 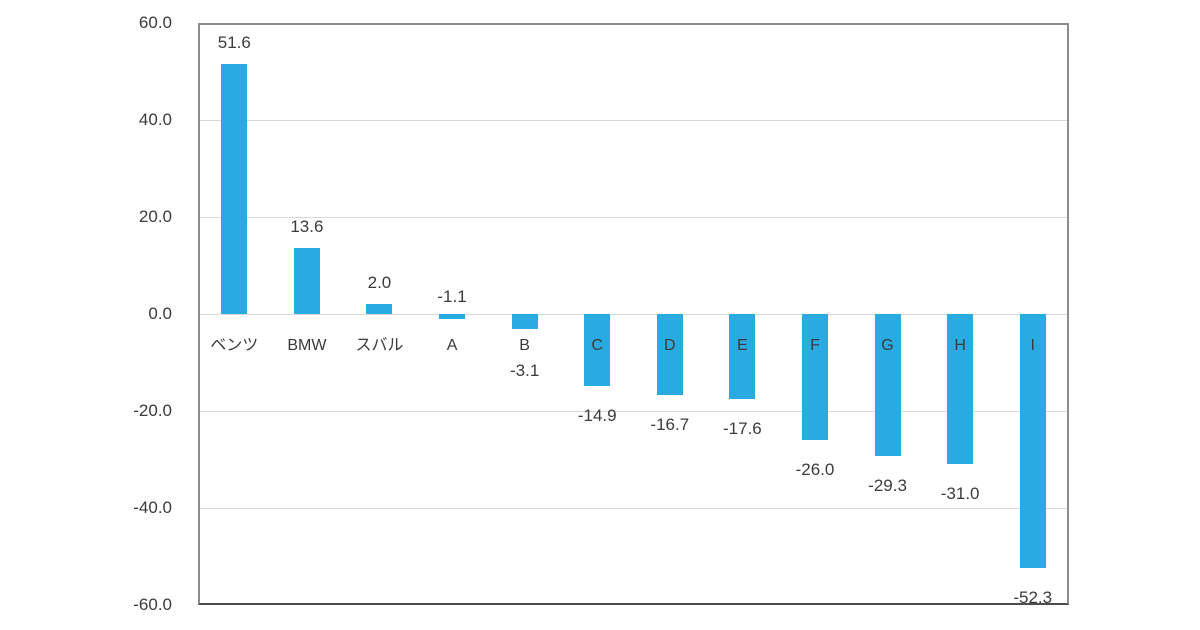 What do you see at coordinates (815, 469) in the screenshot?
I see `bar-value-label: -26.0` at bounding box center [815, 469].